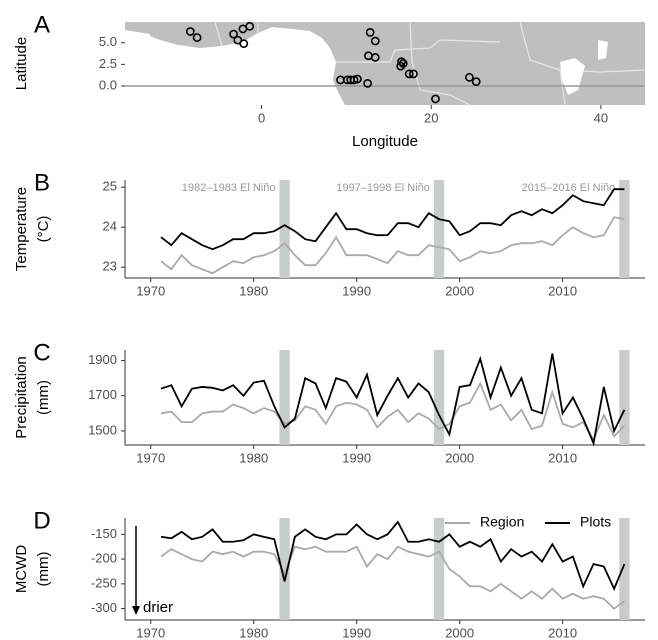  Describe the element at coordinates (431, 117) in the screenshot. I see `x-tick-label: 20` at that location.